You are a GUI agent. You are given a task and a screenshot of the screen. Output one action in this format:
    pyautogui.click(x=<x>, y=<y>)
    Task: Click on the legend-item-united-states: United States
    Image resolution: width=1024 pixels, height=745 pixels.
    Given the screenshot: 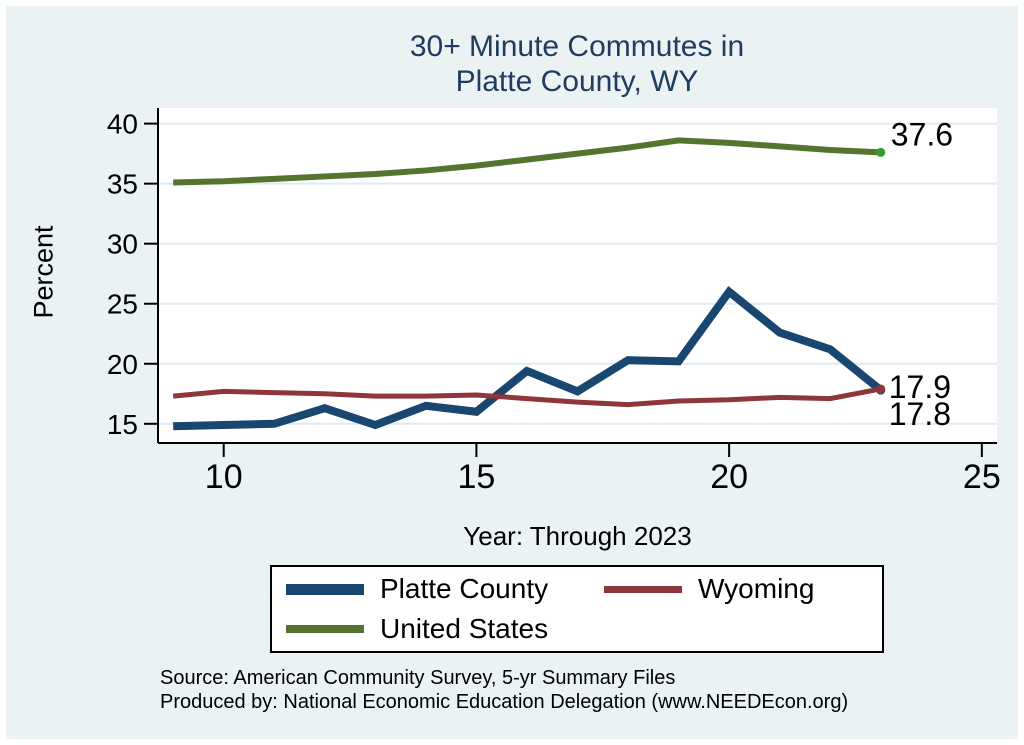 What is the action you would take?
    pyautogui.click(x=445, y=629)
    